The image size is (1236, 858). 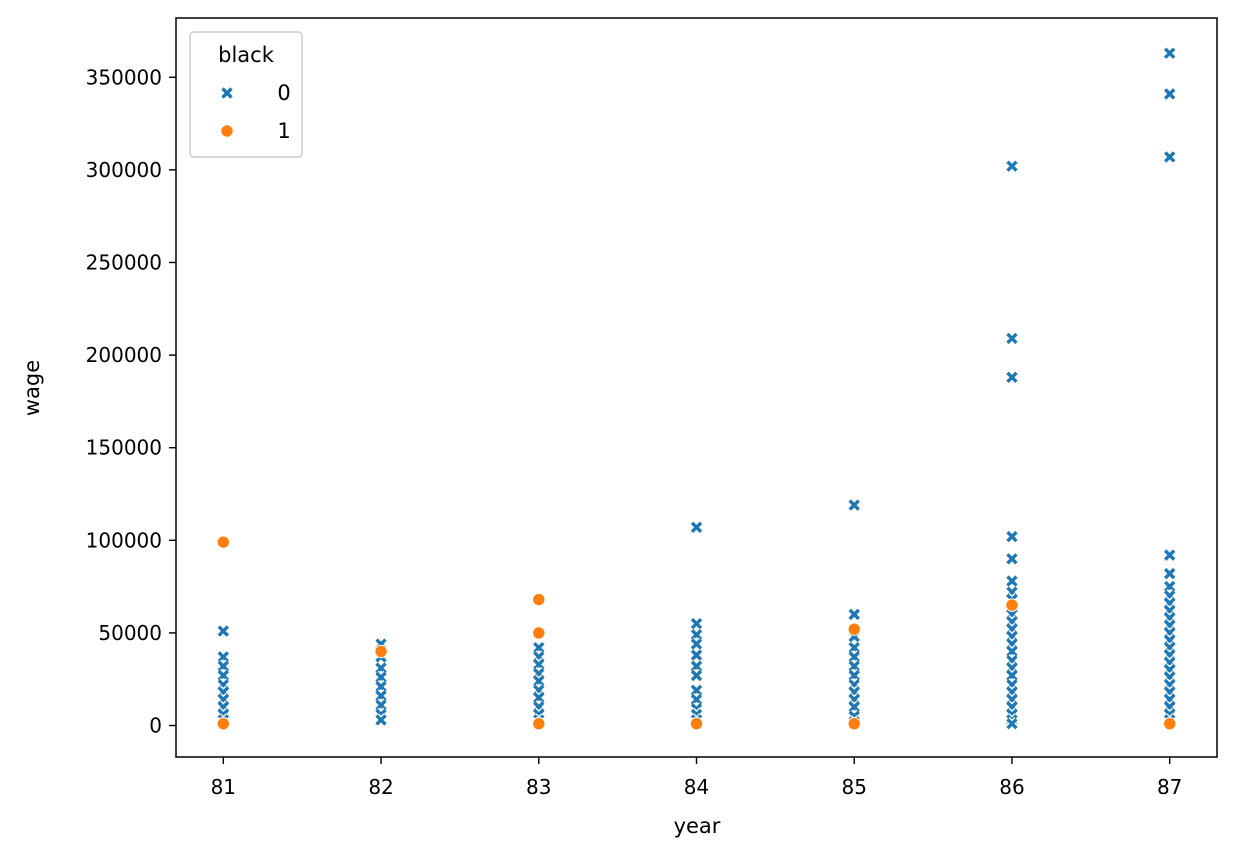 I want to click on x-tick-label: 84, so click(x=696, y=787).